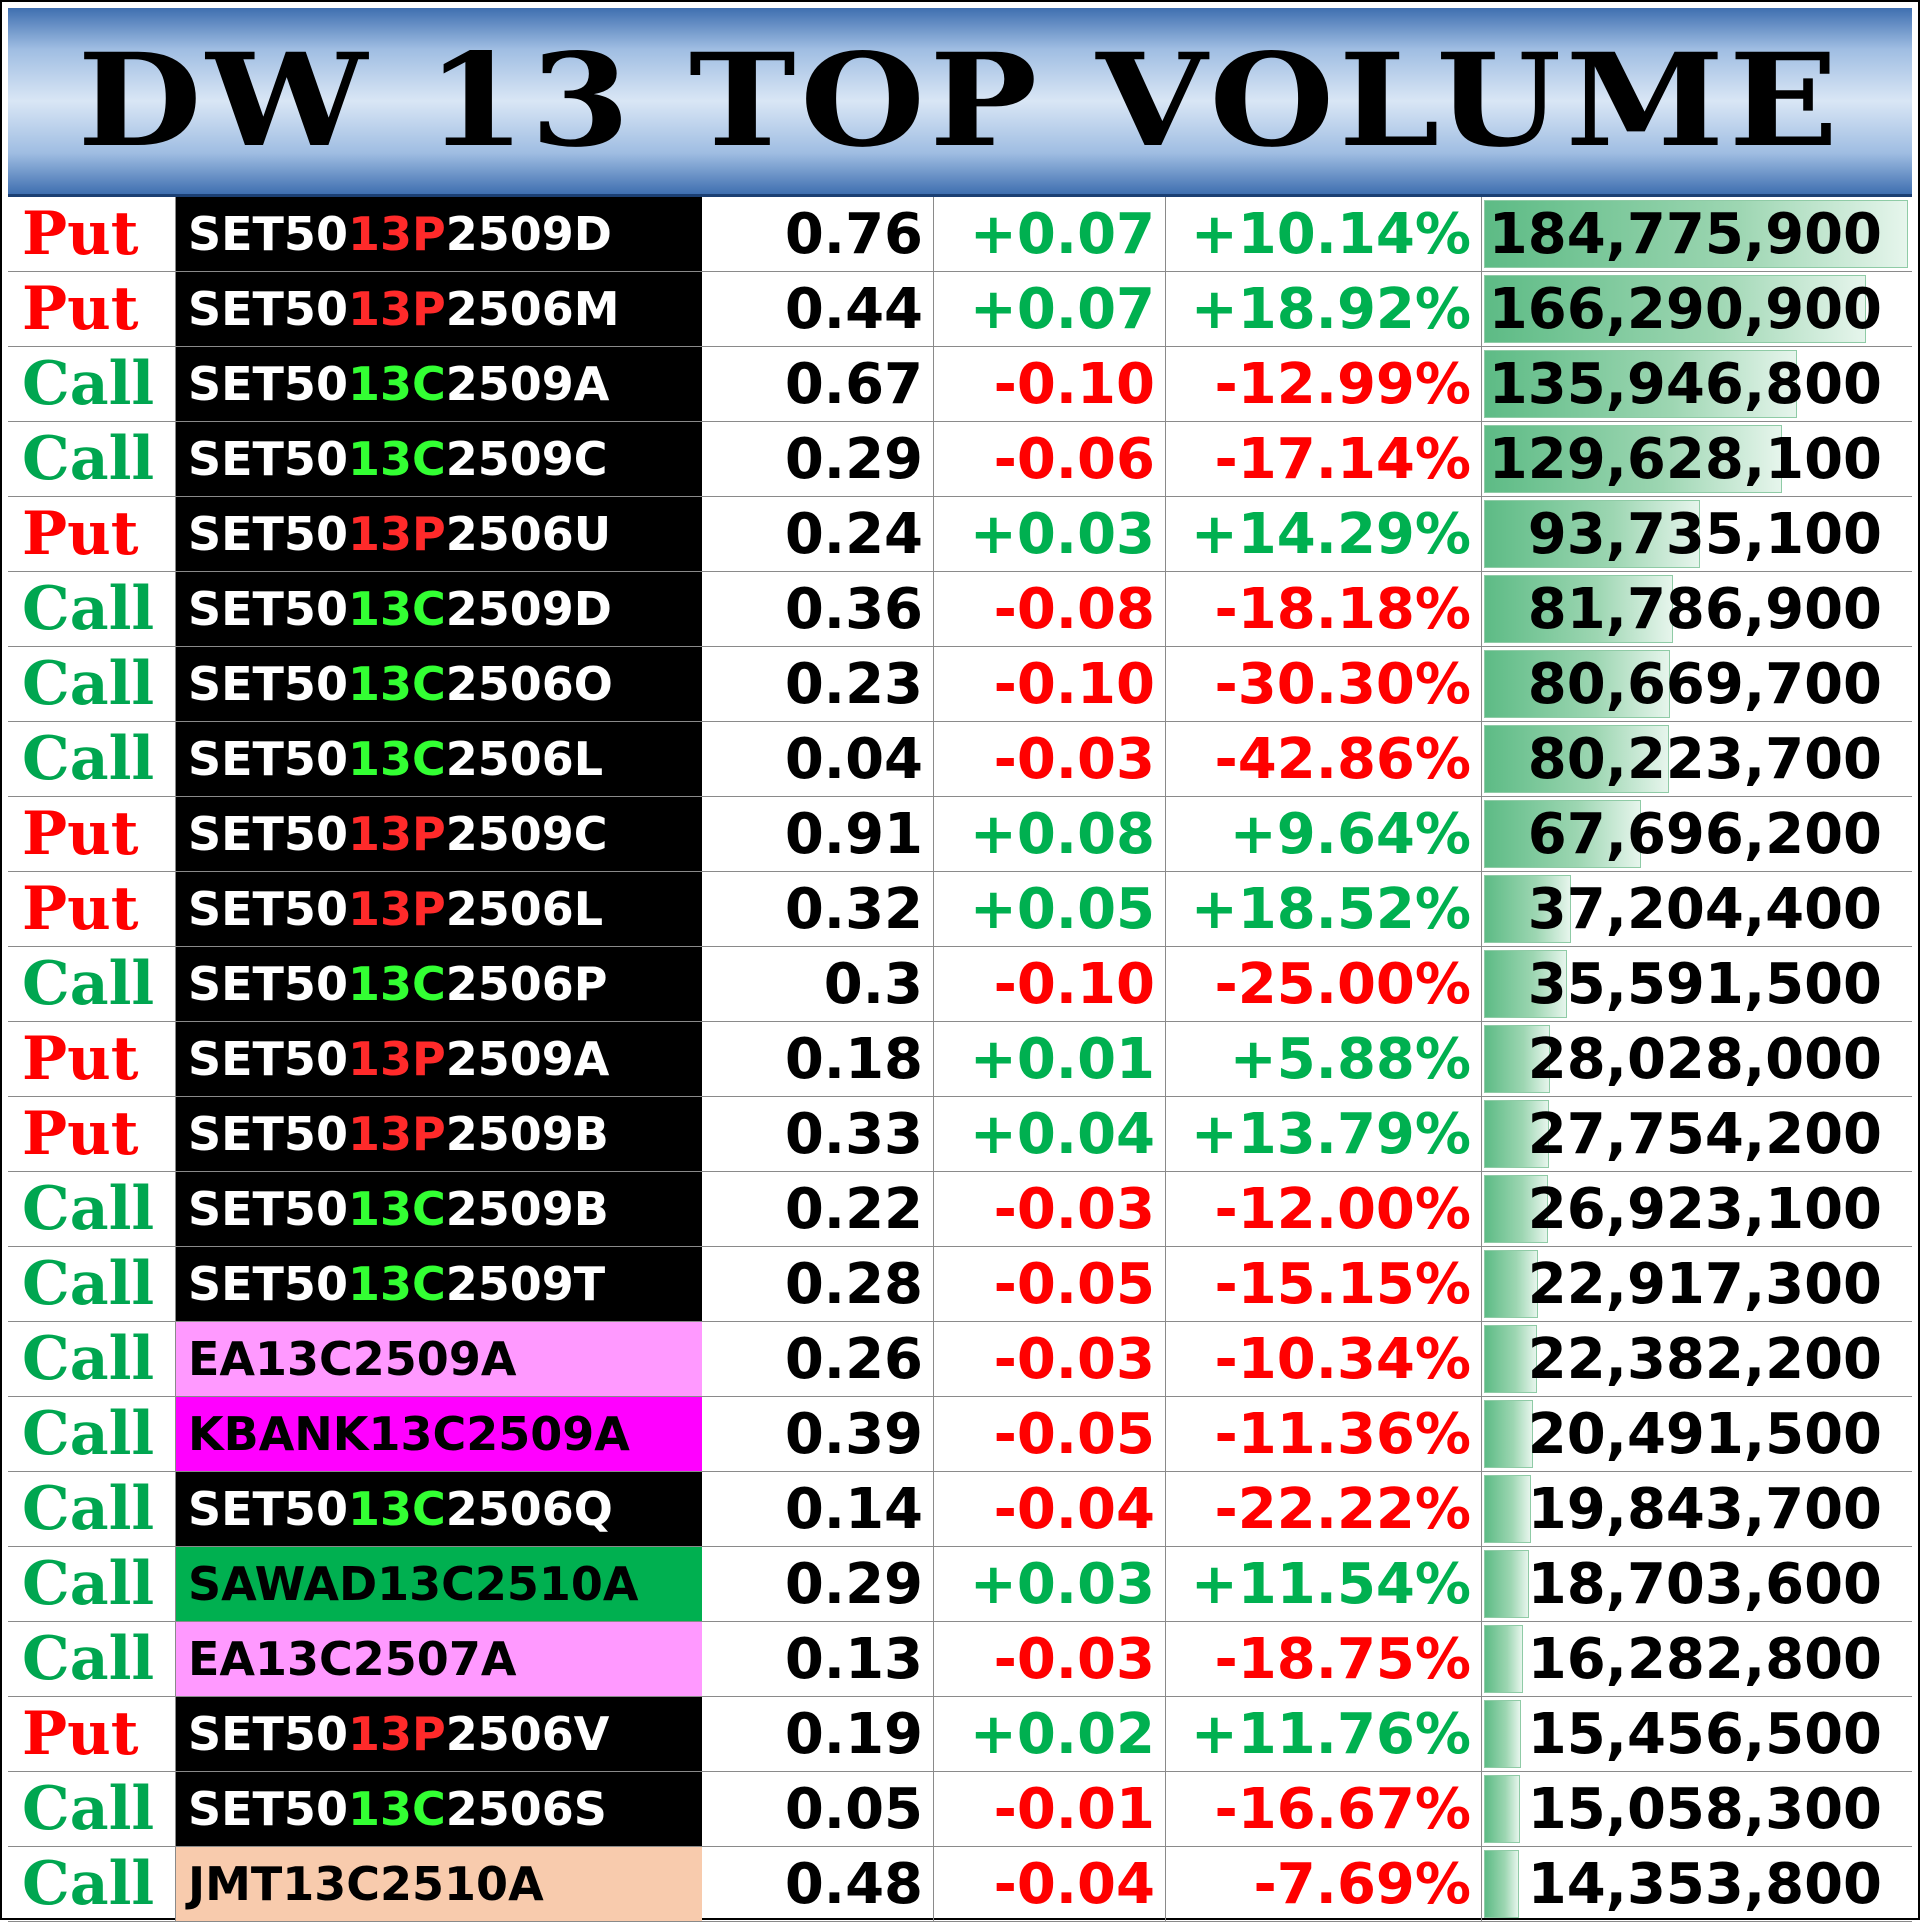 The height and width of the screenshot is (1922, 1920). Describe the element at coordinates (818, 1359) in the screenshot. I see `price-cell: 0.26` at that location.